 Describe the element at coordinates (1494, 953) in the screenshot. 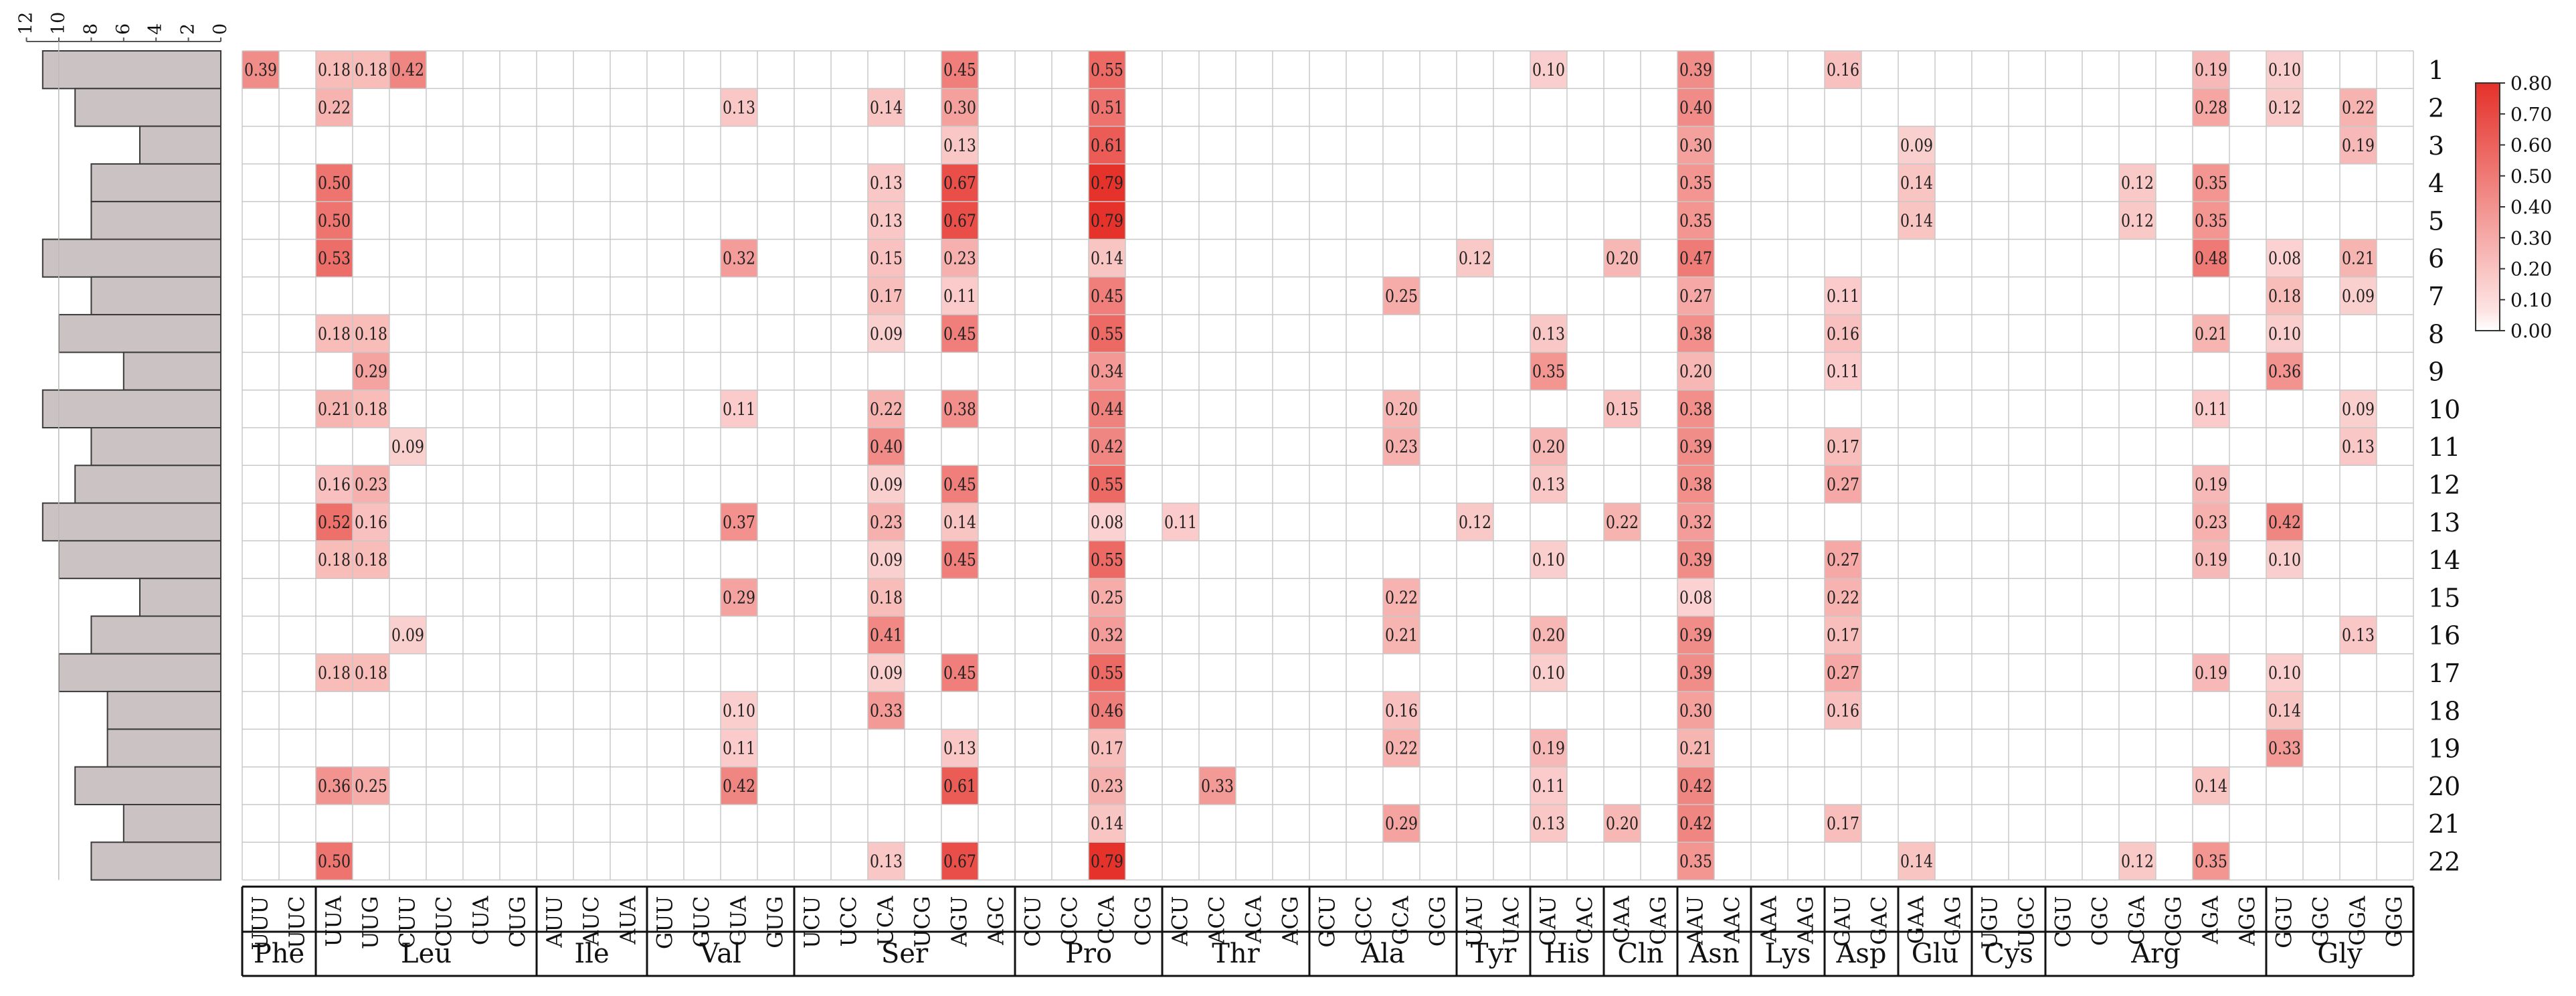

I see `amino-acid-label: Tyr` at that location.